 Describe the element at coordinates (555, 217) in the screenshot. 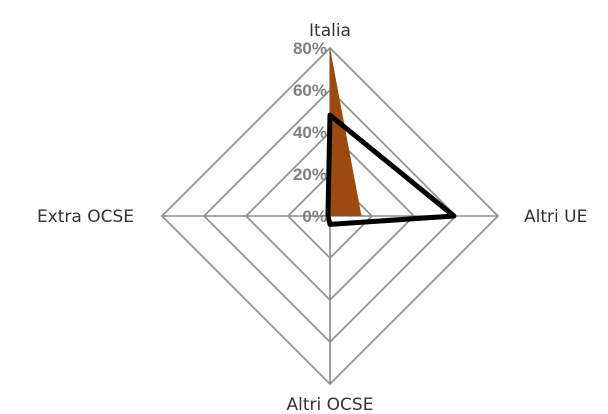

I see `category-label: Altri UE` at that location.